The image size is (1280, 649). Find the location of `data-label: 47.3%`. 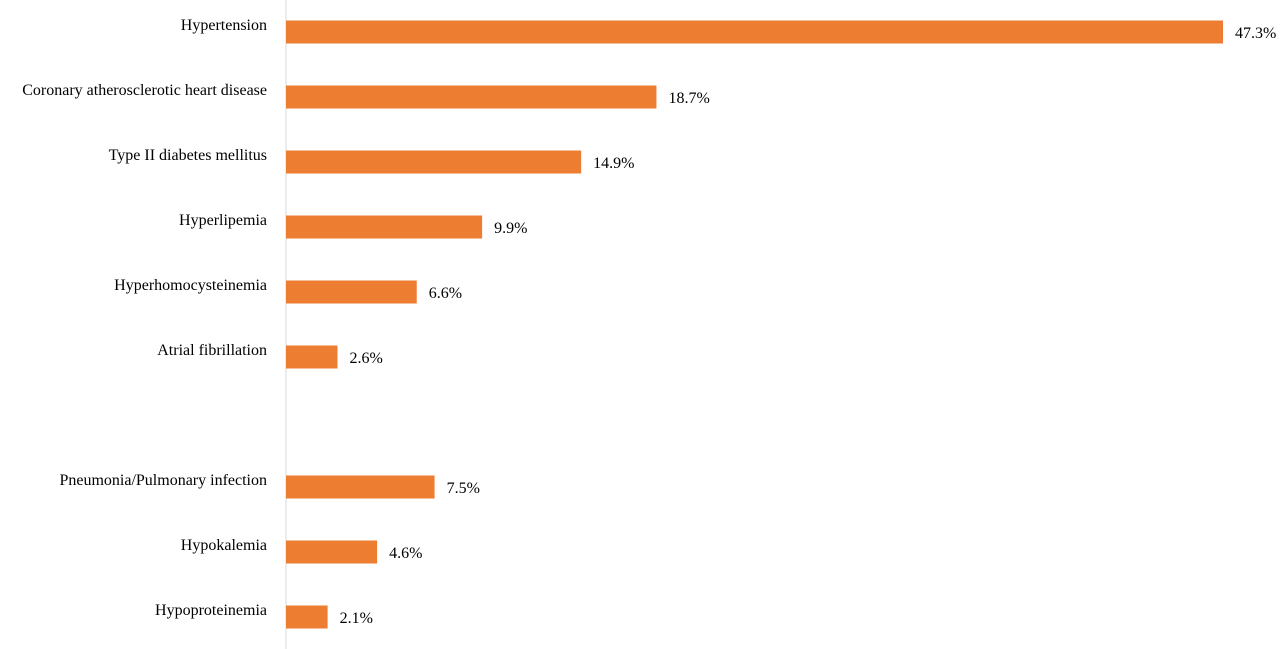

data-label: 47.3% is located at coordinates (1255, 33).